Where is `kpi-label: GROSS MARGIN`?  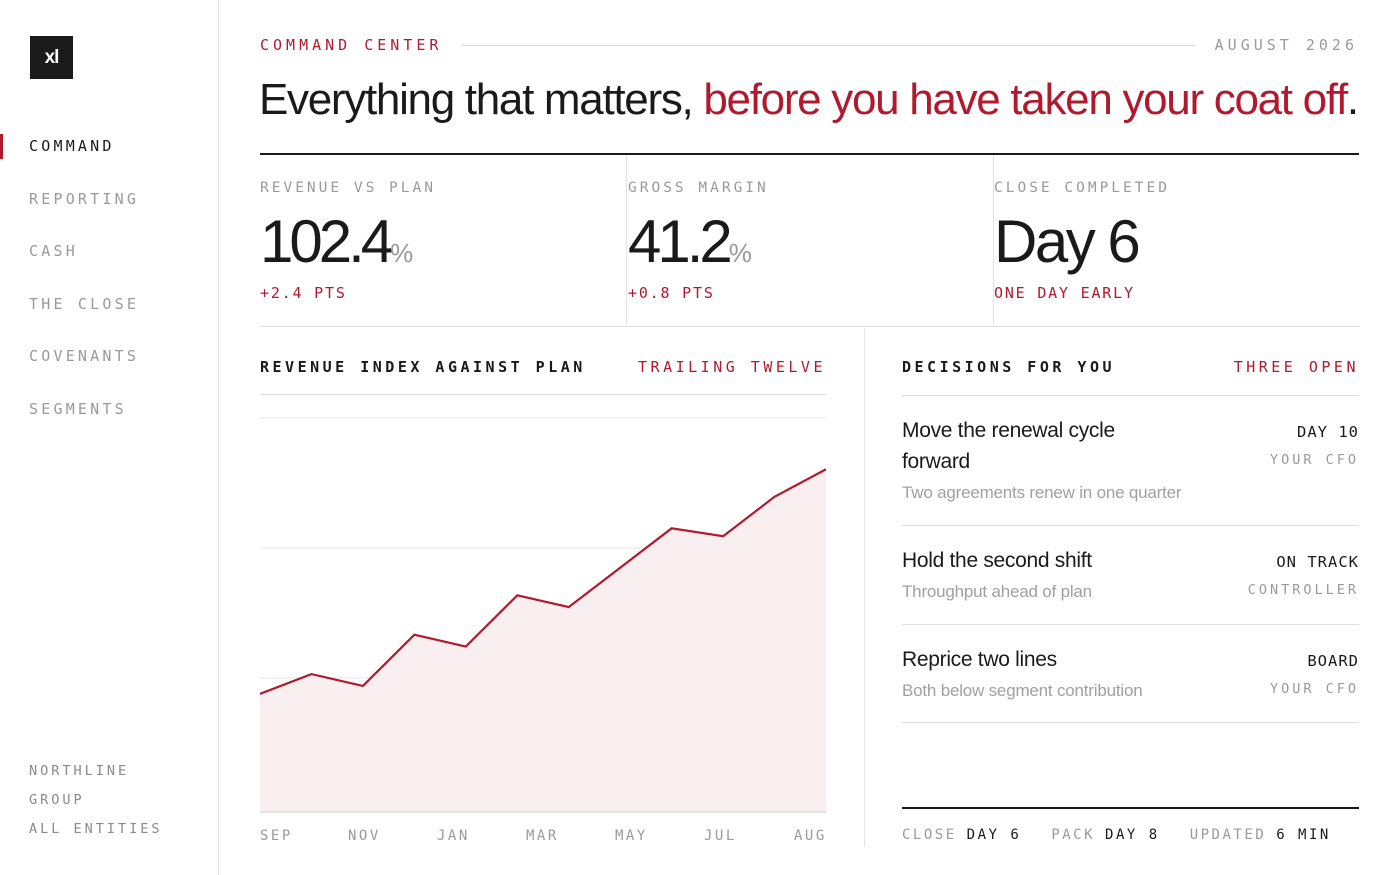
kpi-label: GROSS MARGIN is located at coordinates (698, 188).